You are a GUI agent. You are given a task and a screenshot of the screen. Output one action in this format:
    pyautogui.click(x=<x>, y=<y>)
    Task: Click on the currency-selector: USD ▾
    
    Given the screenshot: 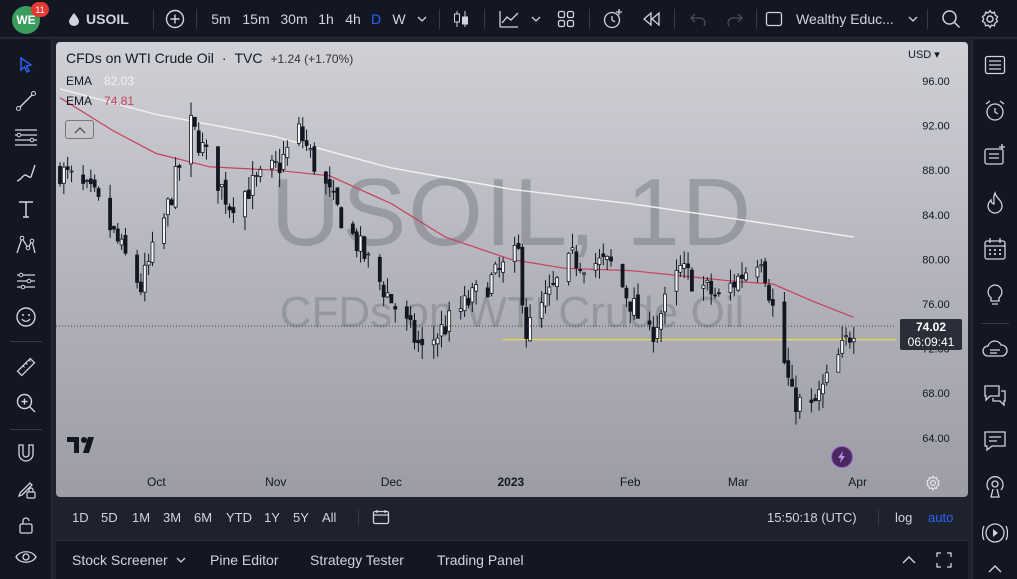 What is the action you would take?
    pyautogui.click(x=924, y=55)
    